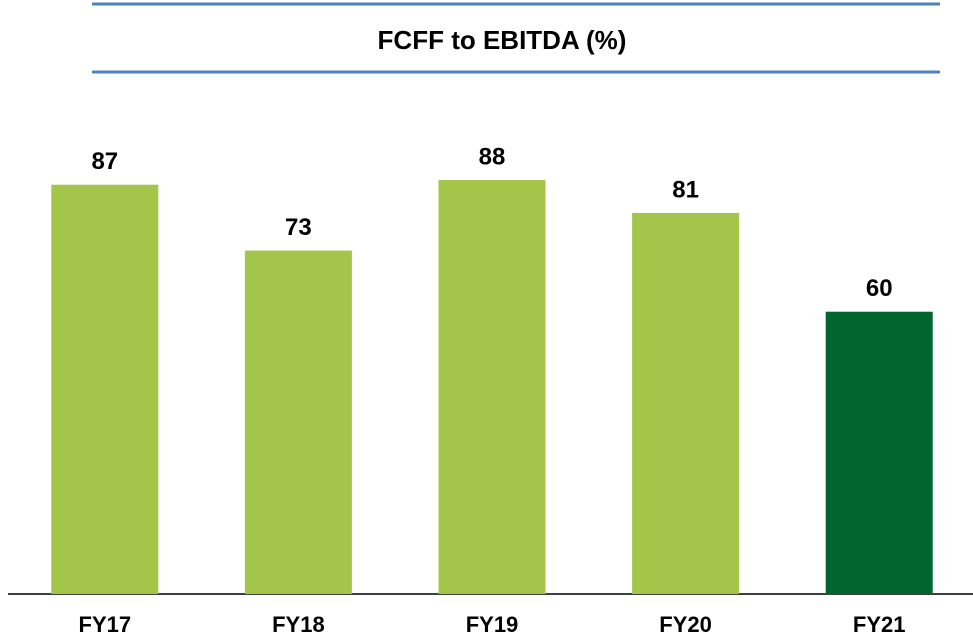 This screenshot has height=641, width=973. What do you see at coordinates (685, 624) in the screenshot?
I see `x-tick-label: FY20` at bounding box center [685, 624].